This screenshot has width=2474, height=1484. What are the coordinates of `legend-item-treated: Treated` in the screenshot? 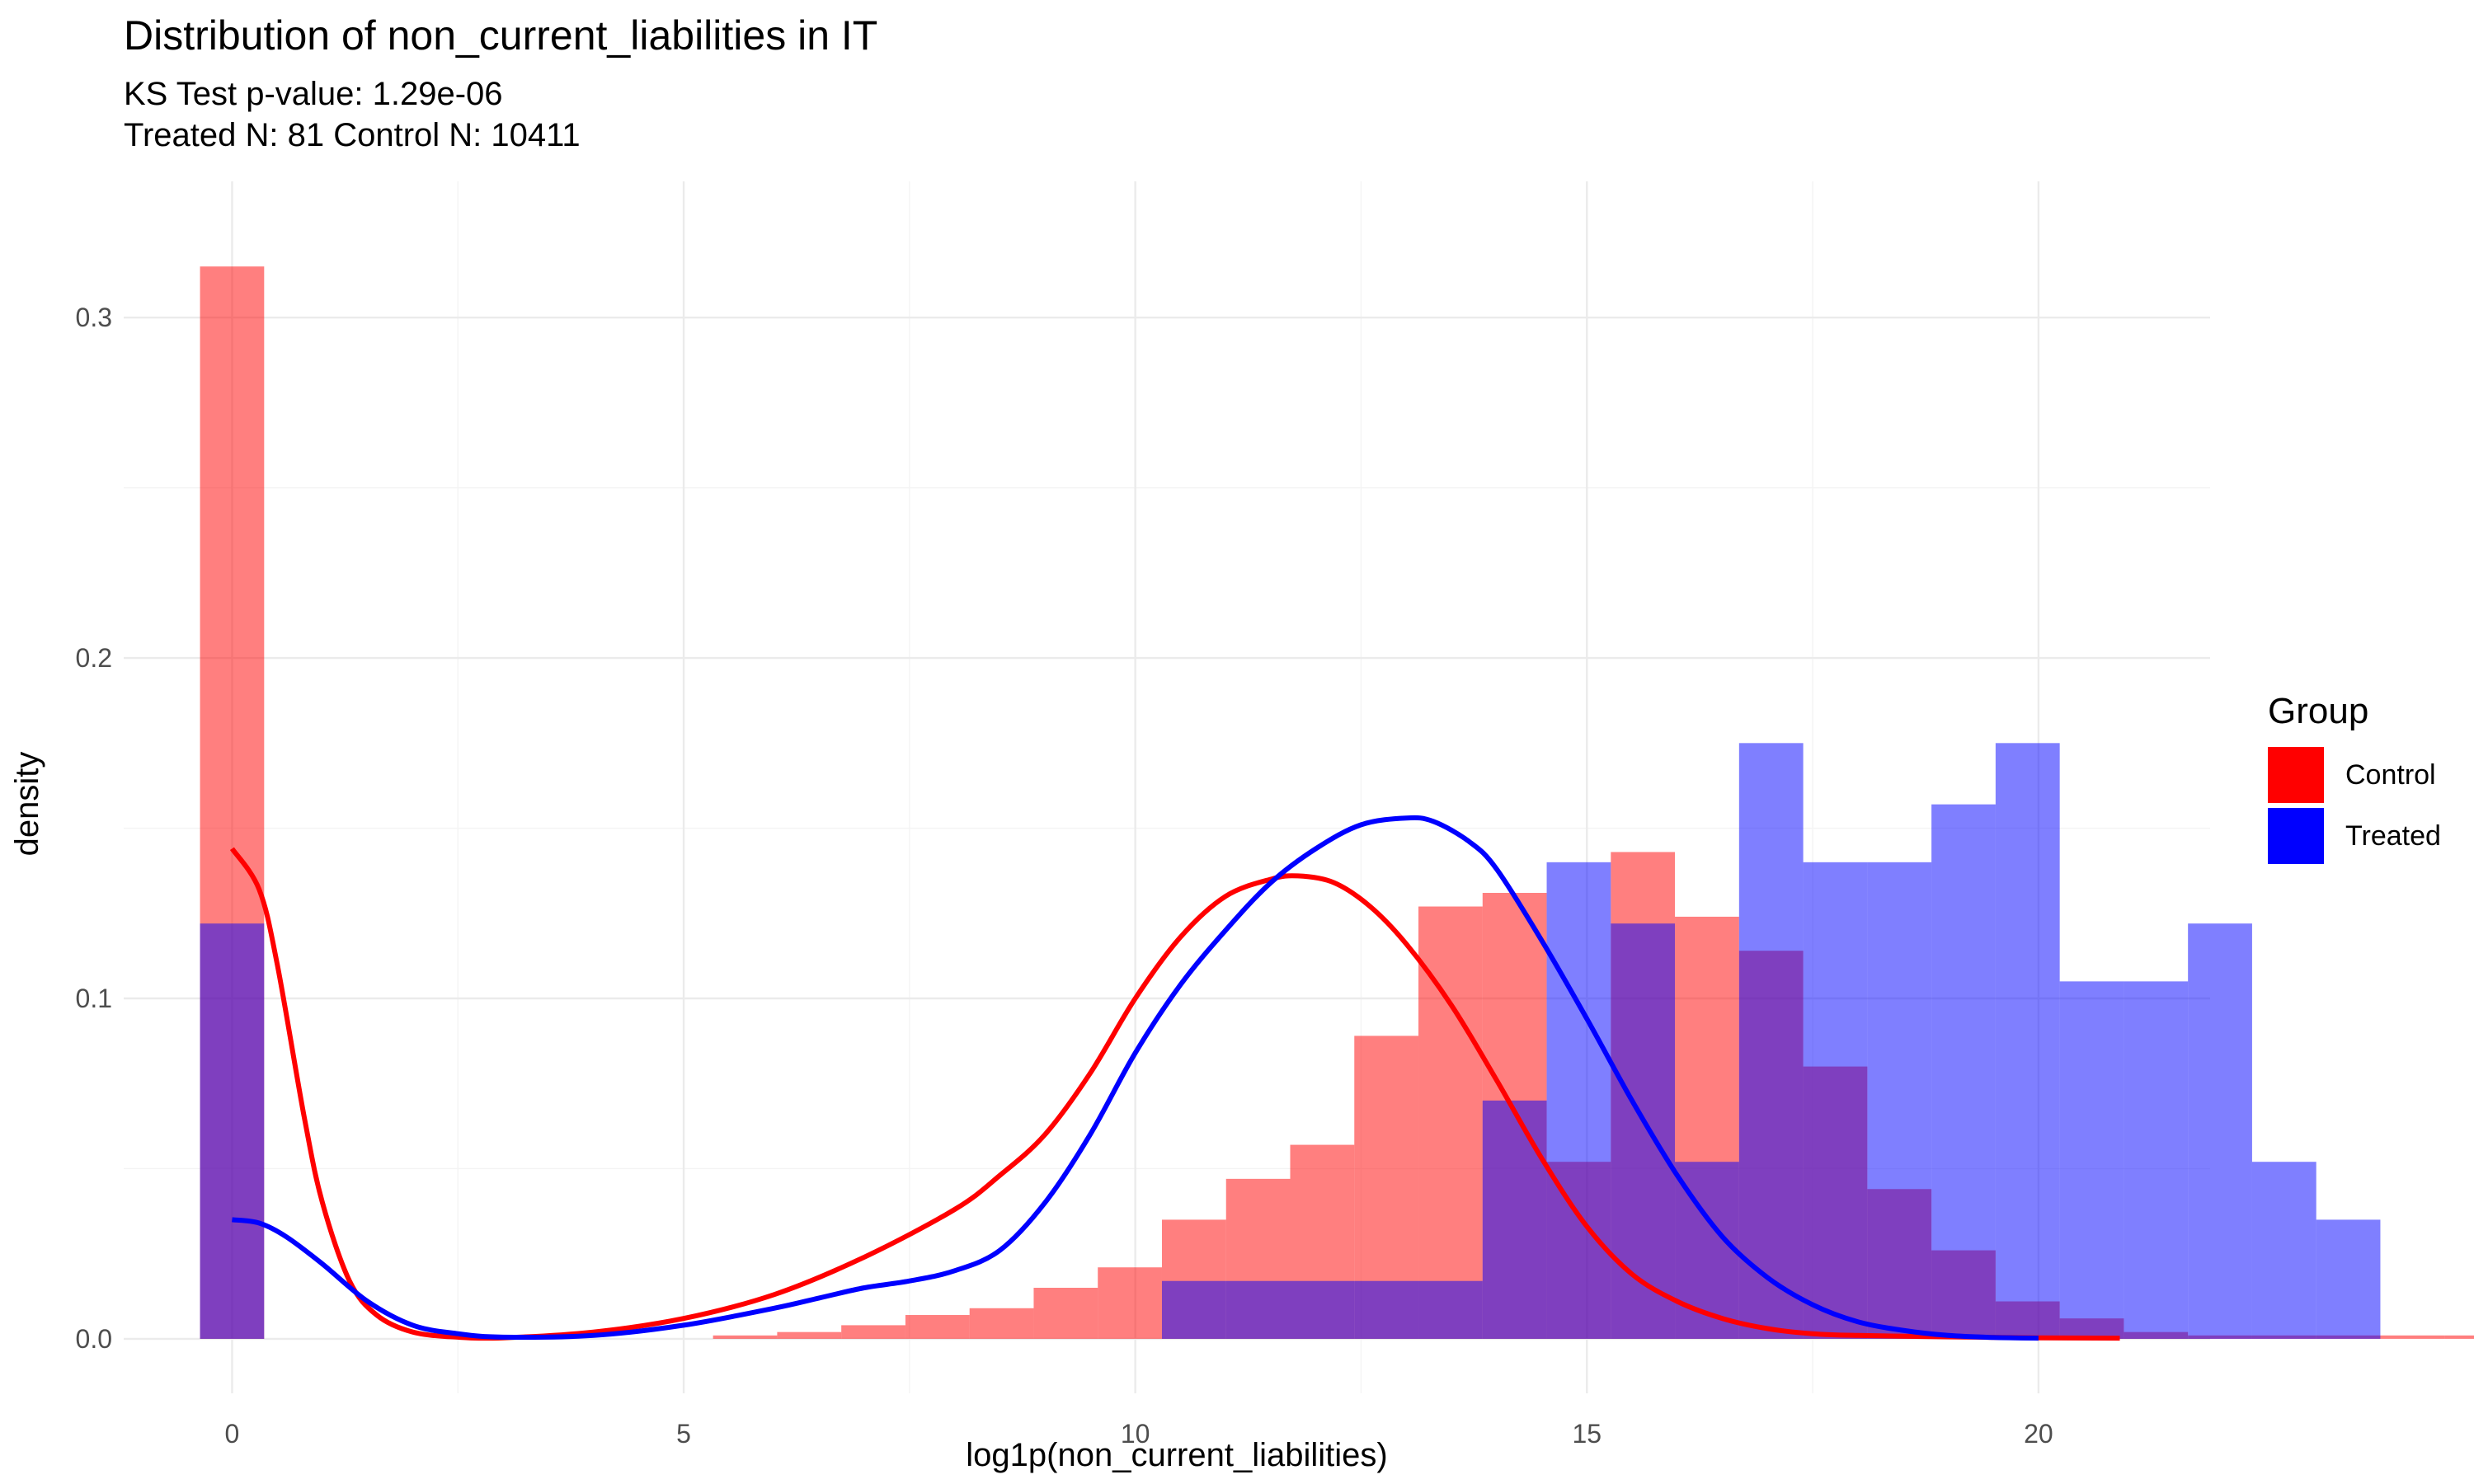 It's located at (2354, 836).